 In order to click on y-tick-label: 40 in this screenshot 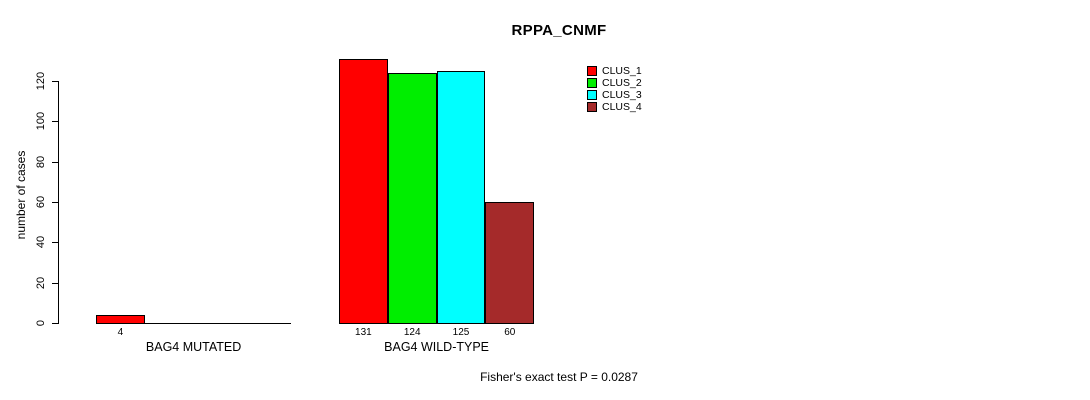, I will do `click(41, 242)`.